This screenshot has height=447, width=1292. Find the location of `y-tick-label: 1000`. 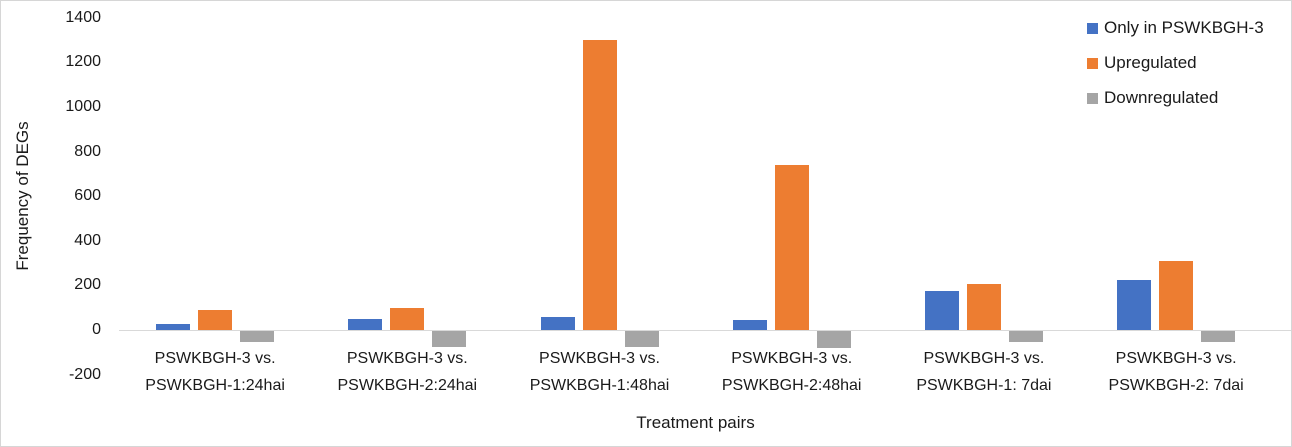

y-tick-label: 1000 is located at coordinates (83, 106).